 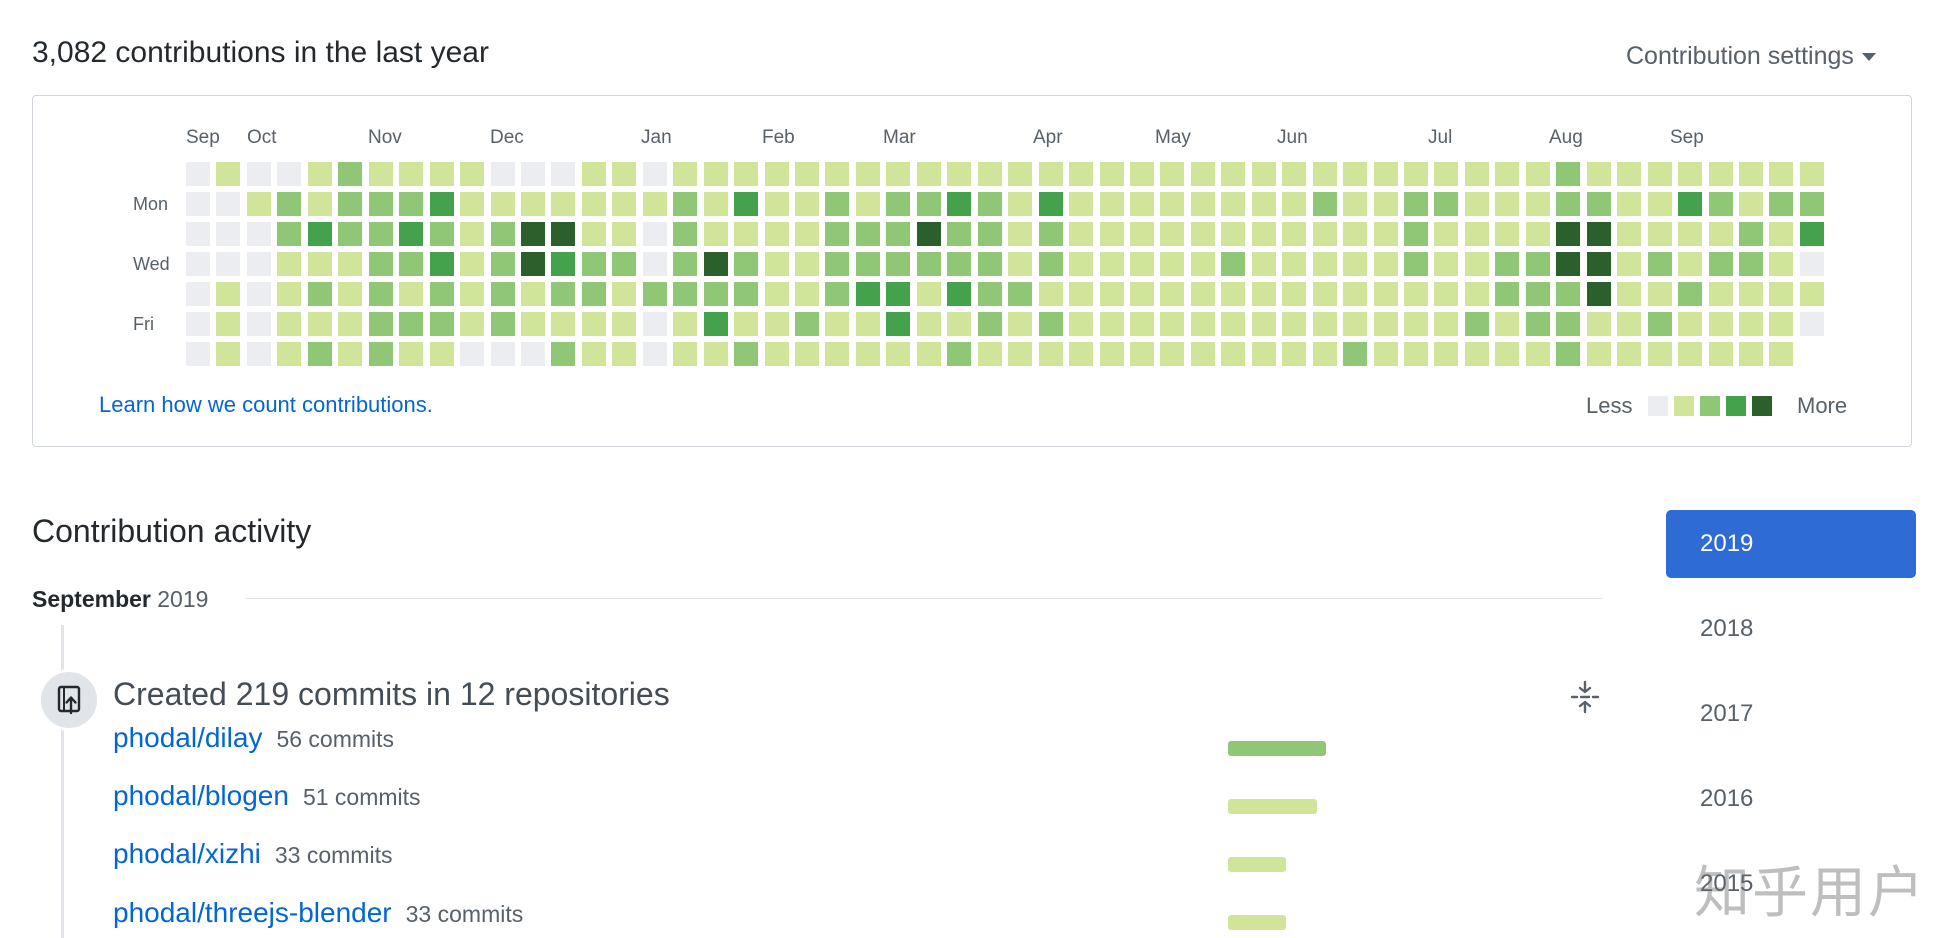 I want to click on year-filter-2015: 2015, so click(x=1727, y=883).